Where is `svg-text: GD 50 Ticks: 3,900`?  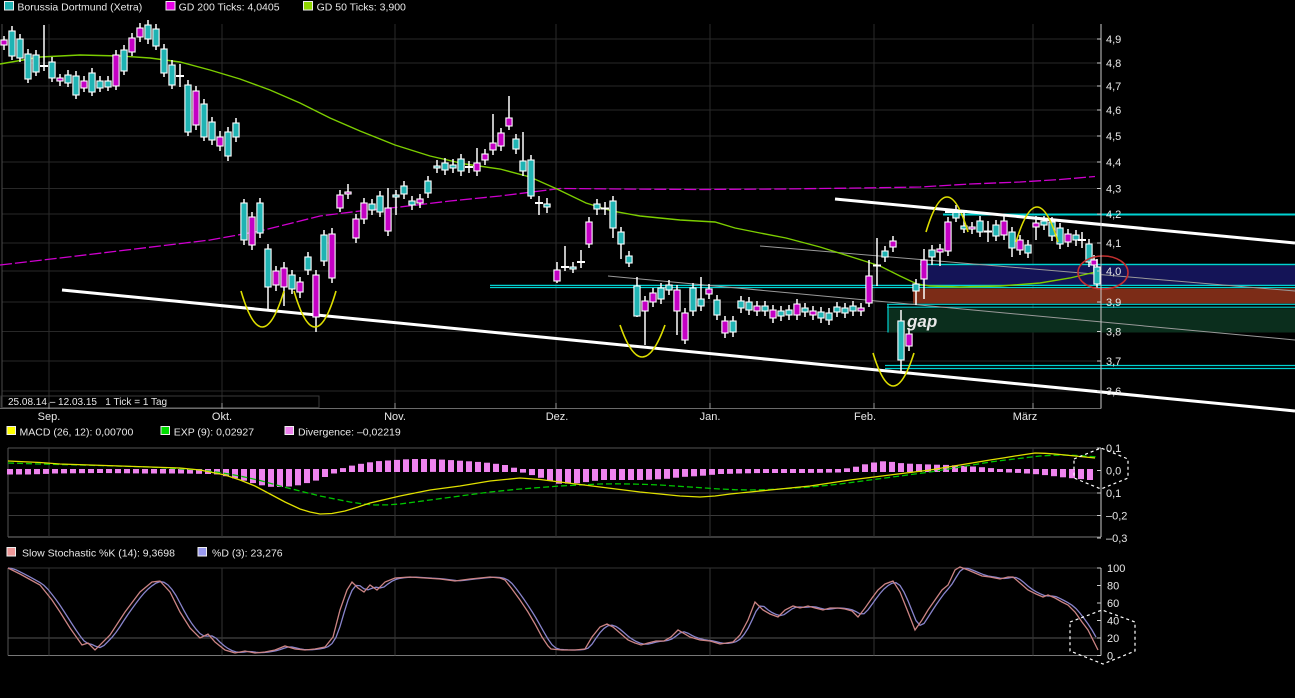 svg-text: GD 50 Ticks: 3,900 is located at coordinates (361, 8).